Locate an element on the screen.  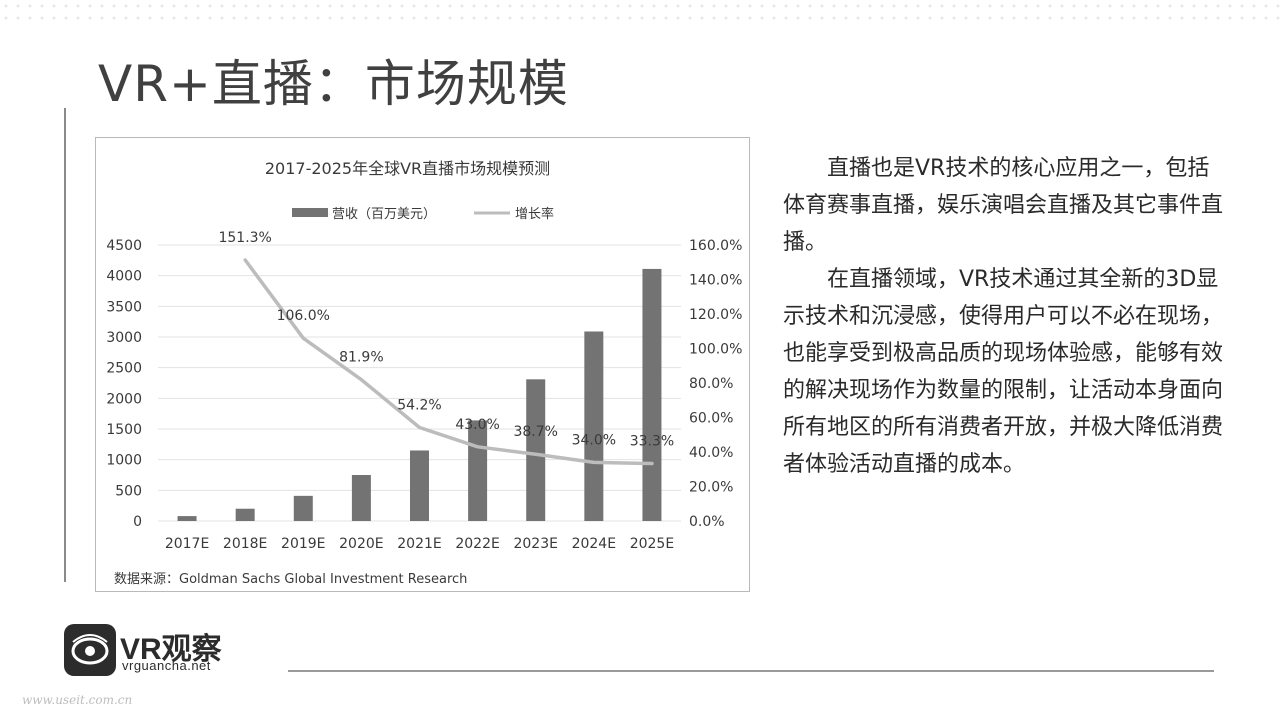
y-left-tick-label: 2500 is located at coordinates (124, 369).